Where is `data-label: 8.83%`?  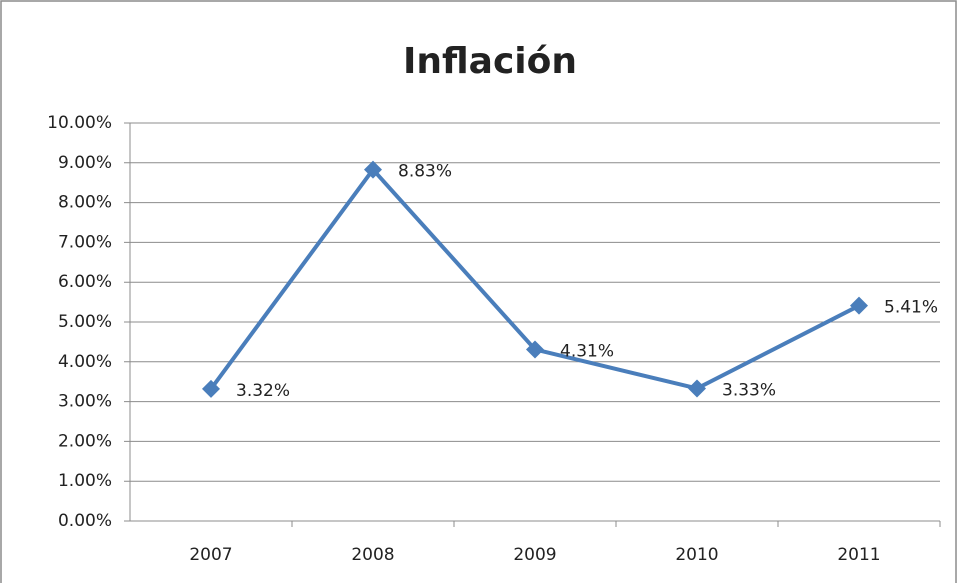
data-label: 8.83% is located at coordinates (425, 172).